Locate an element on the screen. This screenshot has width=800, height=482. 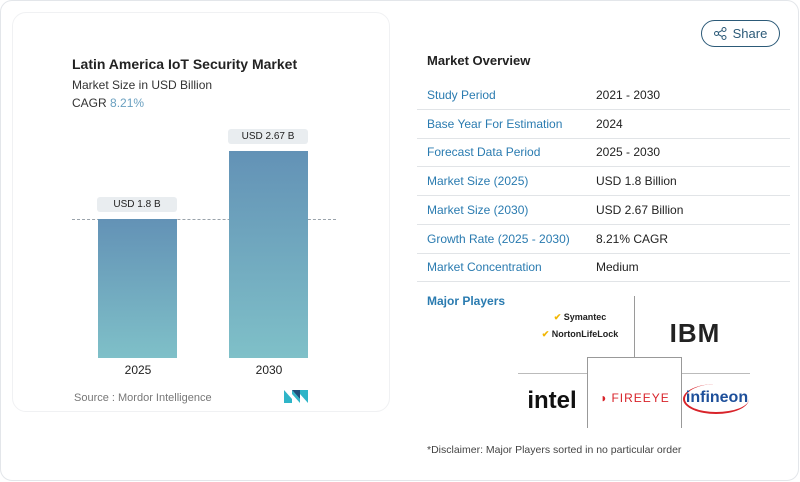
overview-row: Study Period 2021 - 2030 is located at coordinates (603, 95).